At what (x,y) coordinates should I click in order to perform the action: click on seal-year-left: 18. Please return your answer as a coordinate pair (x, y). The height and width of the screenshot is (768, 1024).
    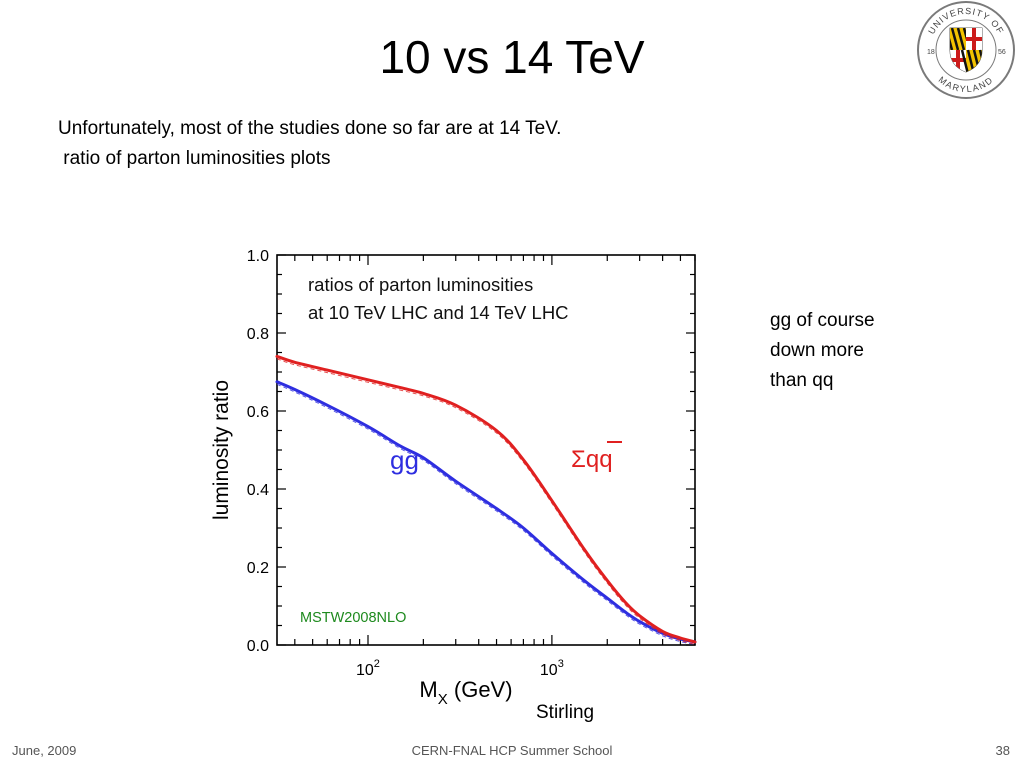
    Looking at the image, I should click on (931, 52).